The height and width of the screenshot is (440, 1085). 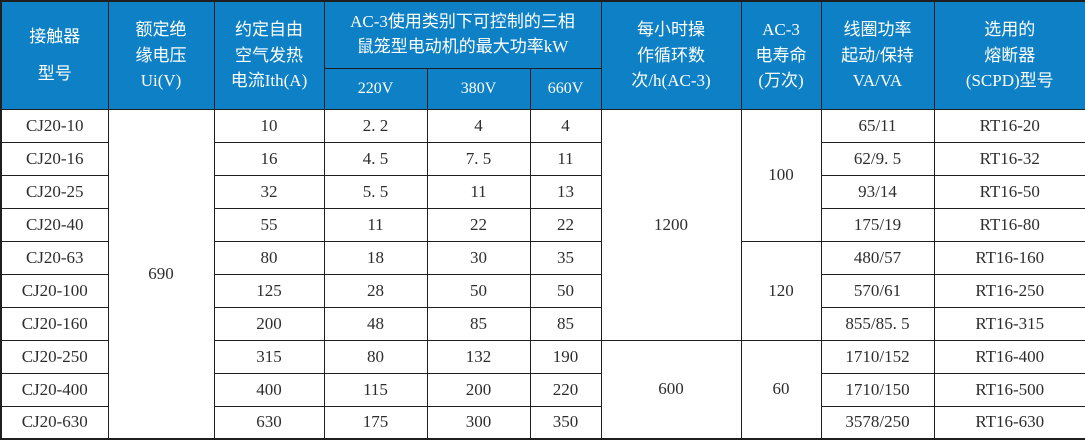 What do you see at coordinates (478, 191) in the screenshot?
I see `p380-cell: 11` at bounding box center [478, 191].